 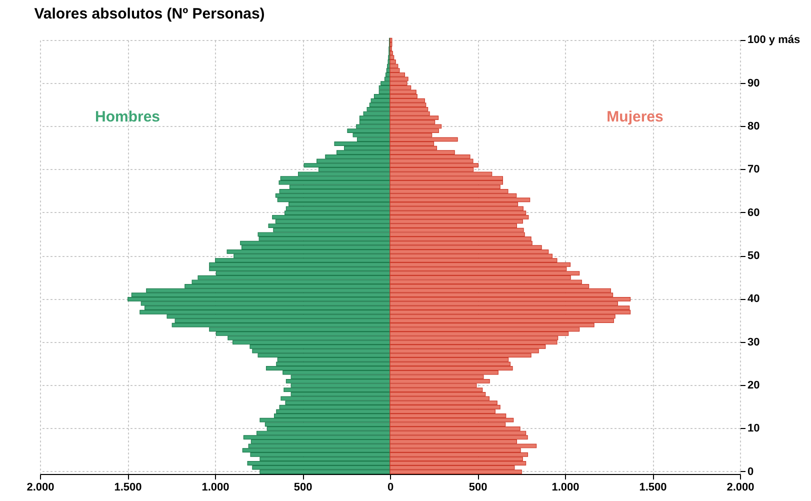 I want to click on y-tick-label: 70, so click(x=754, y=170).